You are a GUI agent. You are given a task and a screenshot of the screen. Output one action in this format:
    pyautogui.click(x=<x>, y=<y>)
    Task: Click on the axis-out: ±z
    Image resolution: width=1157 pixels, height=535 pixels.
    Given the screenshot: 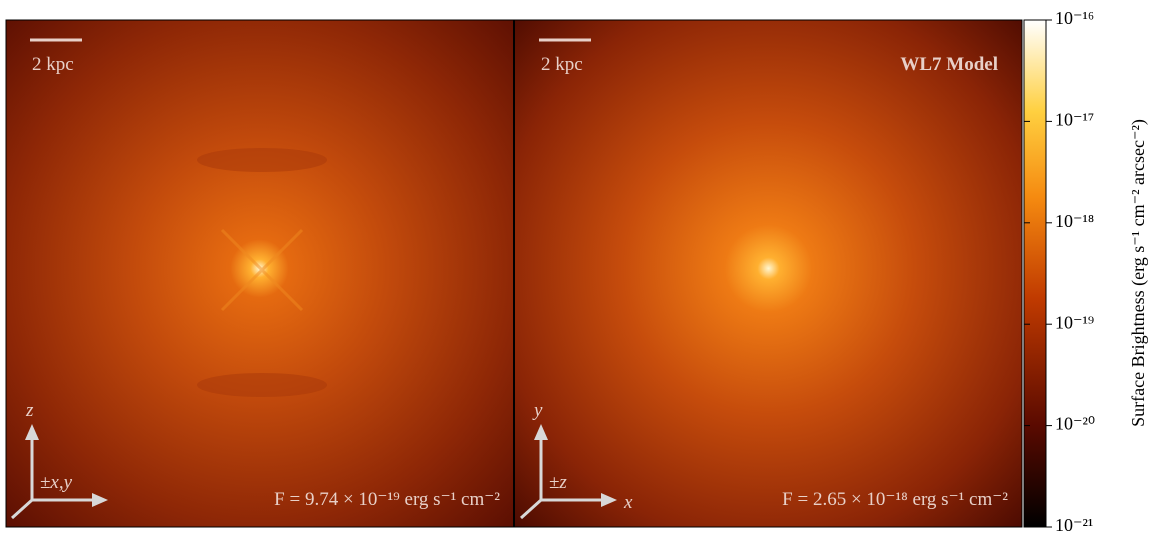 What is the action you would take?
    pyautogui.click(x=558, y=482)
    